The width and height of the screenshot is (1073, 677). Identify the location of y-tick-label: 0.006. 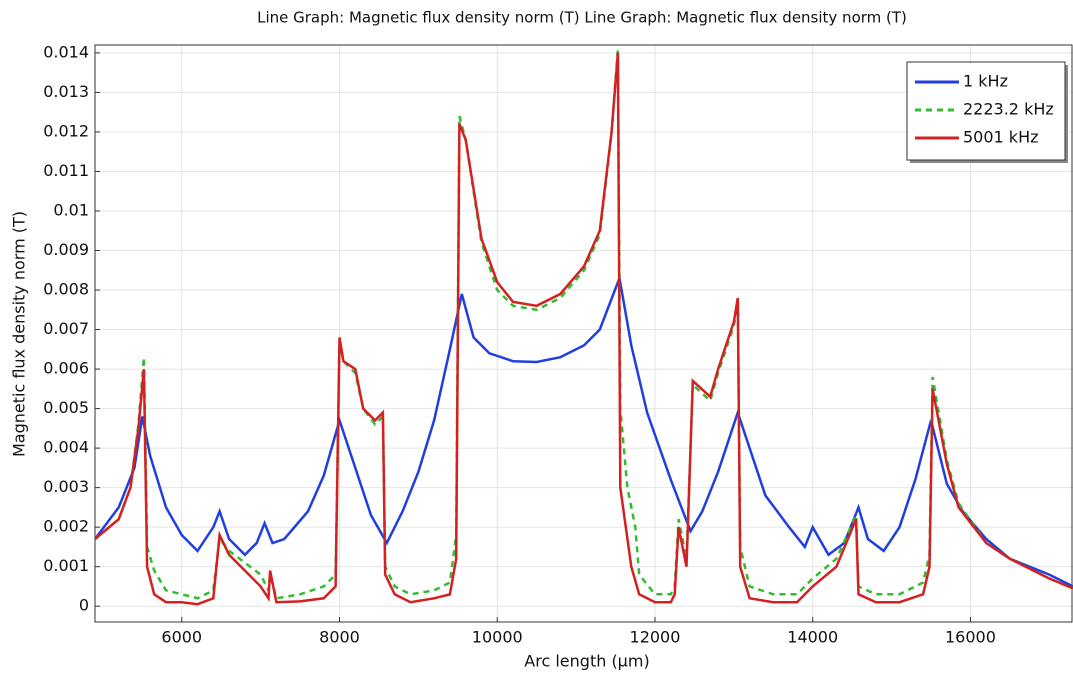
(66, 368).